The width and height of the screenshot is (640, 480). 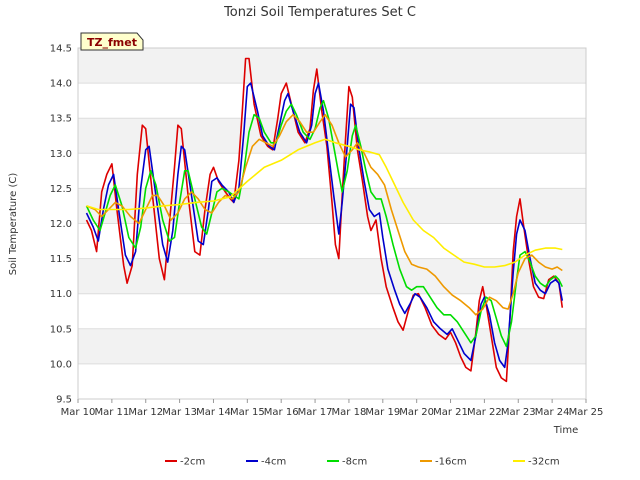 I want to click on x-tick-label: Mar 16, so click(x=281, y=412).